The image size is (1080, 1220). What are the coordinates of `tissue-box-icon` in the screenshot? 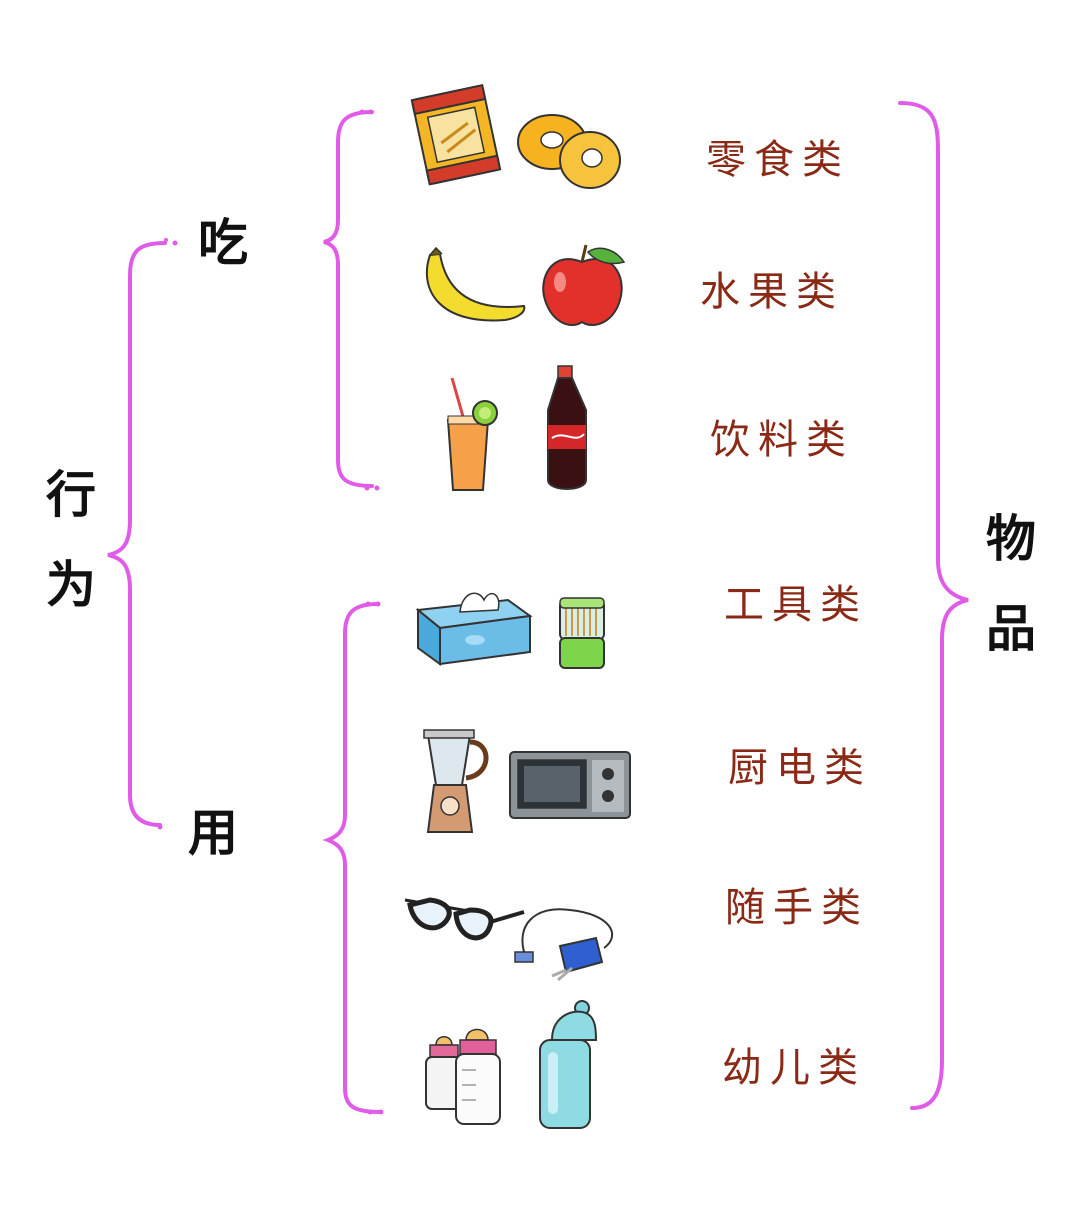 It's located at (474, 629).